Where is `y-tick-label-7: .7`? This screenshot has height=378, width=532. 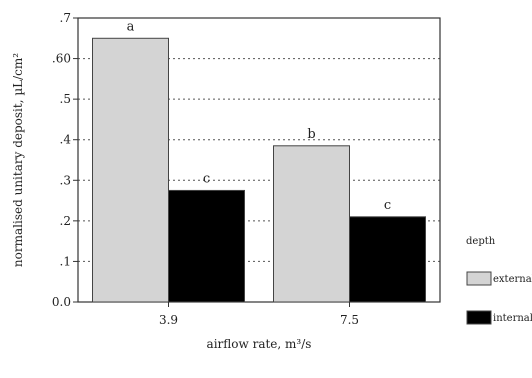 y-tick-label-7: .7 is located at coordinates (65, 18).